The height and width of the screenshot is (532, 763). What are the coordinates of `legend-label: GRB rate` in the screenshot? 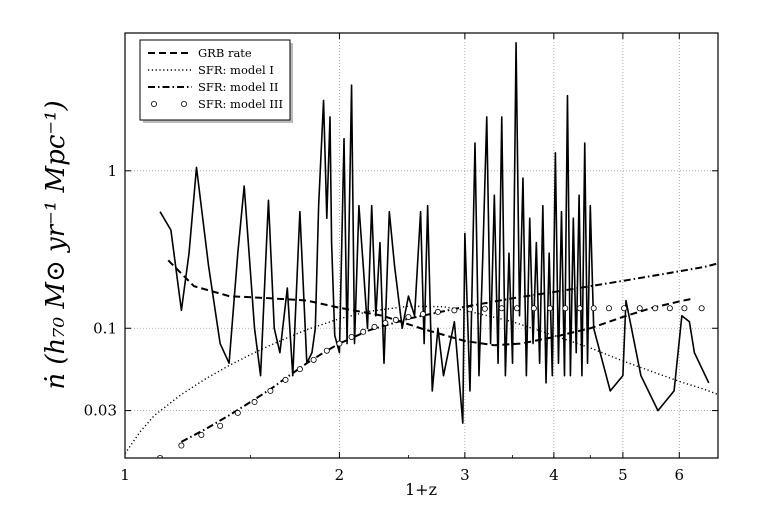 It's located at (225, 53).